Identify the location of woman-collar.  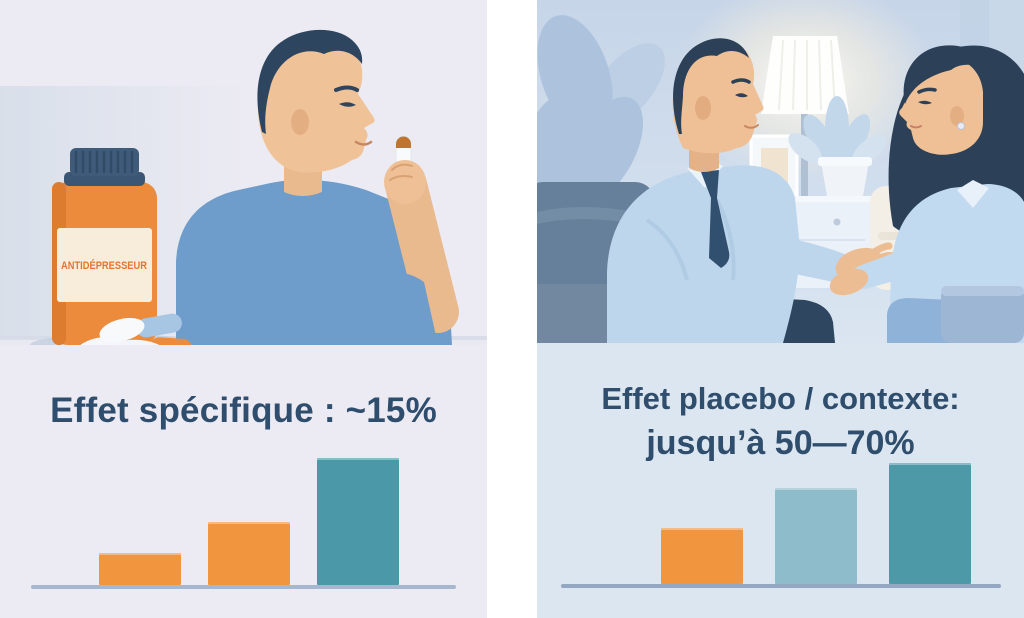
(973, 194).